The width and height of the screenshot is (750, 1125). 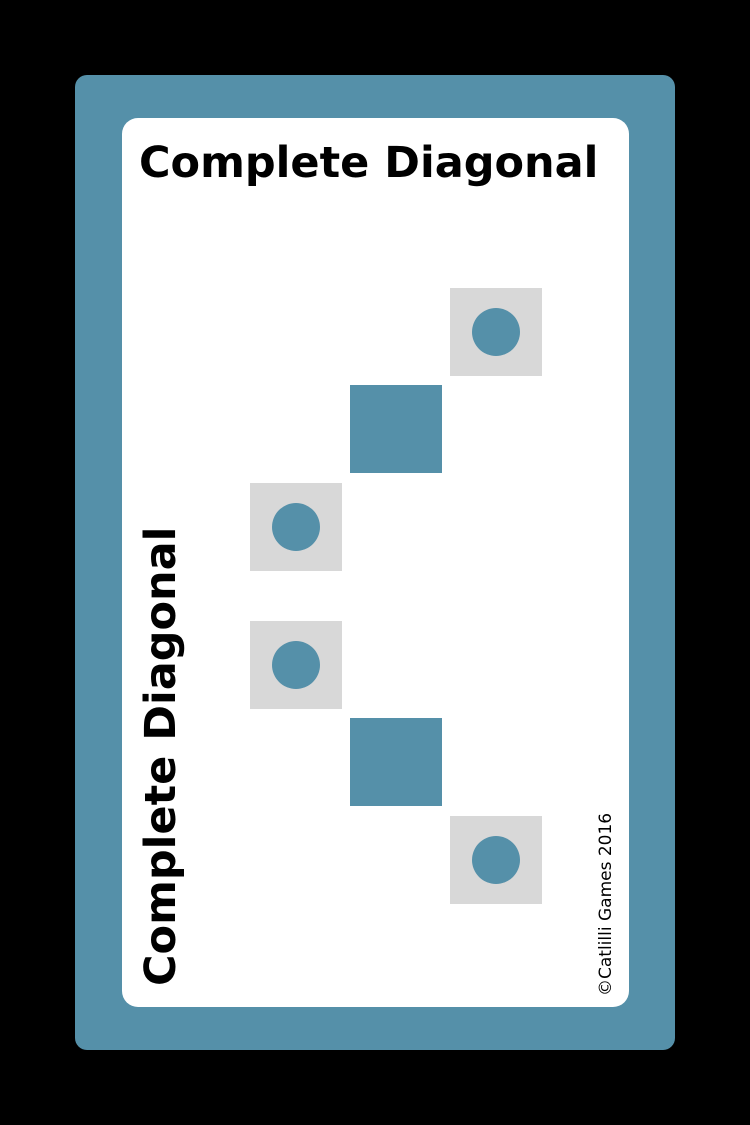 I want to click on copyright-notice: ©Catlilli Games 2016, so click(x=606, y=904).